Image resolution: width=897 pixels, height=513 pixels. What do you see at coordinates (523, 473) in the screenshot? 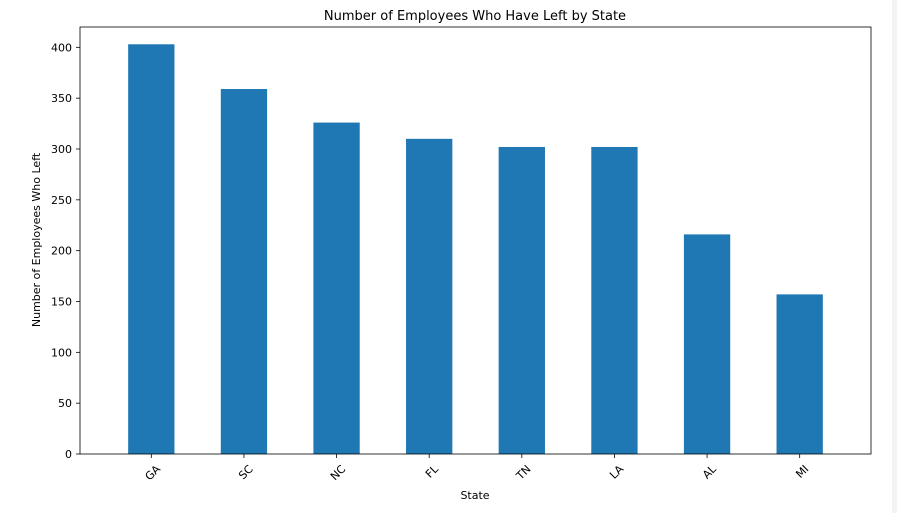
I see `x-tick-label: TN` at bounding box center [523, 473].